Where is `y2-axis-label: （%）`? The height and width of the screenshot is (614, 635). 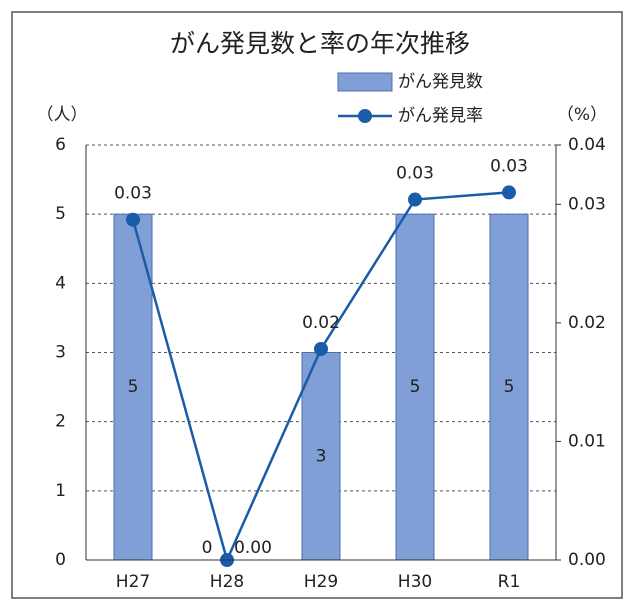 y2-axis-label: （%） is located at coordinates (582, 115).